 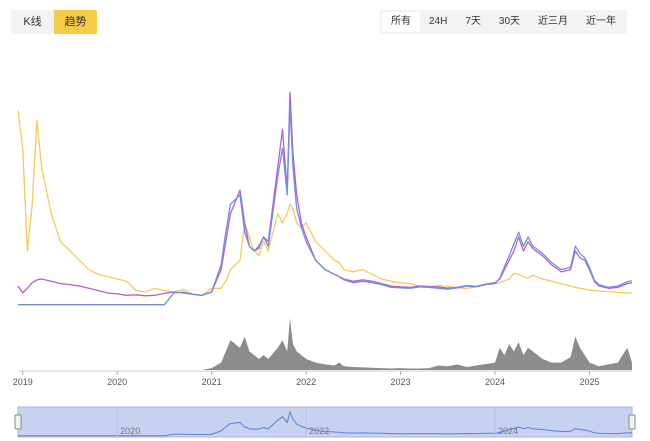 What do you see at coordinates (319, 431) in the screenshot?
I see `navigator-label: 2022` at bounding box center [319, 431].